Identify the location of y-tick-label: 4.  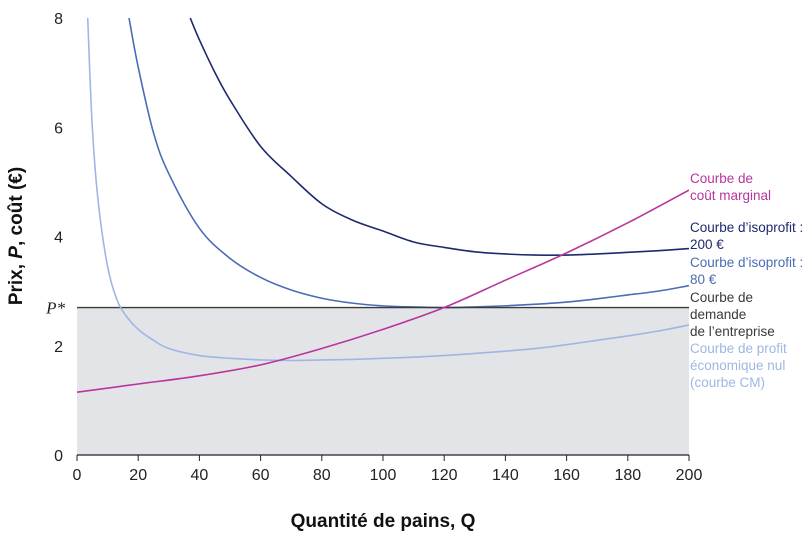
(58, 238).